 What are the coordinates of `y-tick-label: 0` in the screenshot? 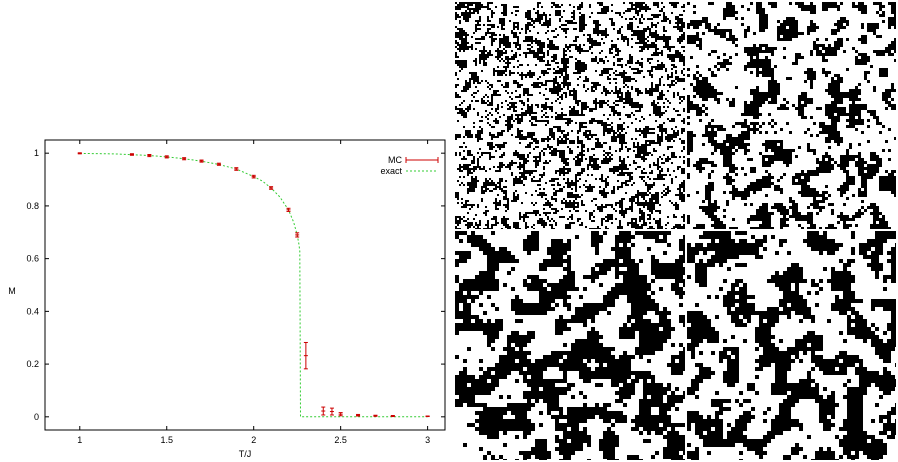 It's located at (36, 417).